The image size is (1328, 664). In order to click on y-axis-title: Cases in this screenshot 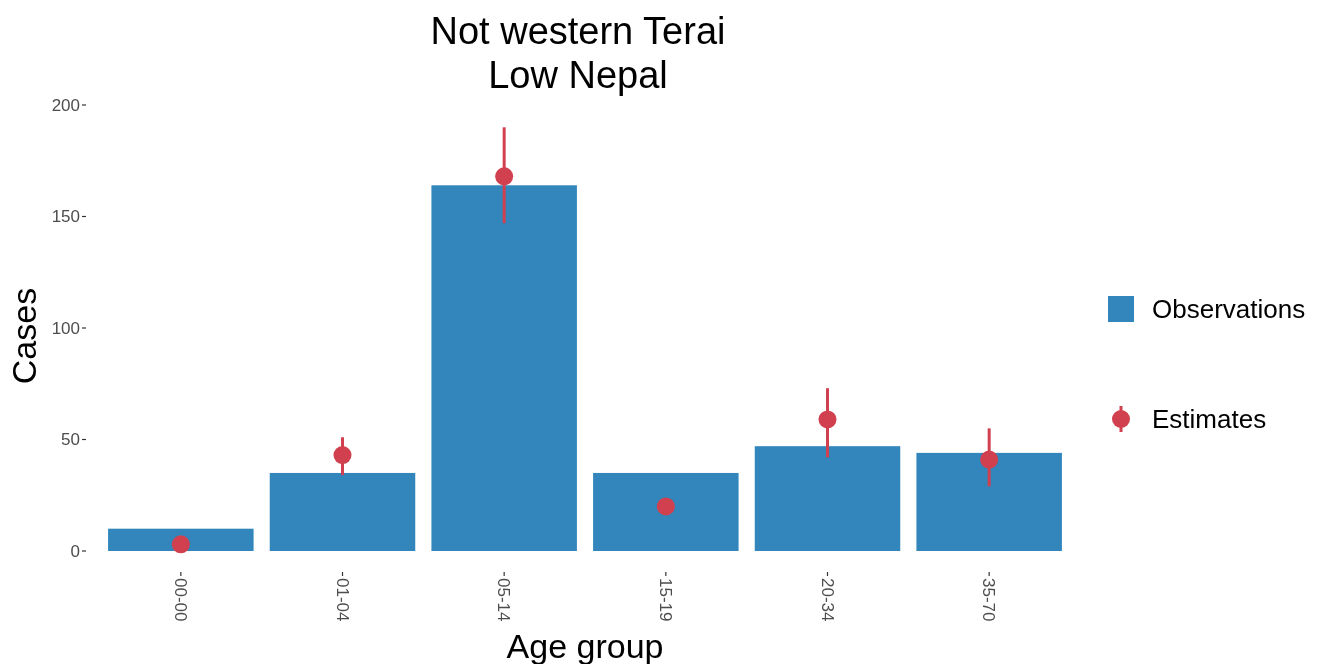, I will do `click(24, 336)`.